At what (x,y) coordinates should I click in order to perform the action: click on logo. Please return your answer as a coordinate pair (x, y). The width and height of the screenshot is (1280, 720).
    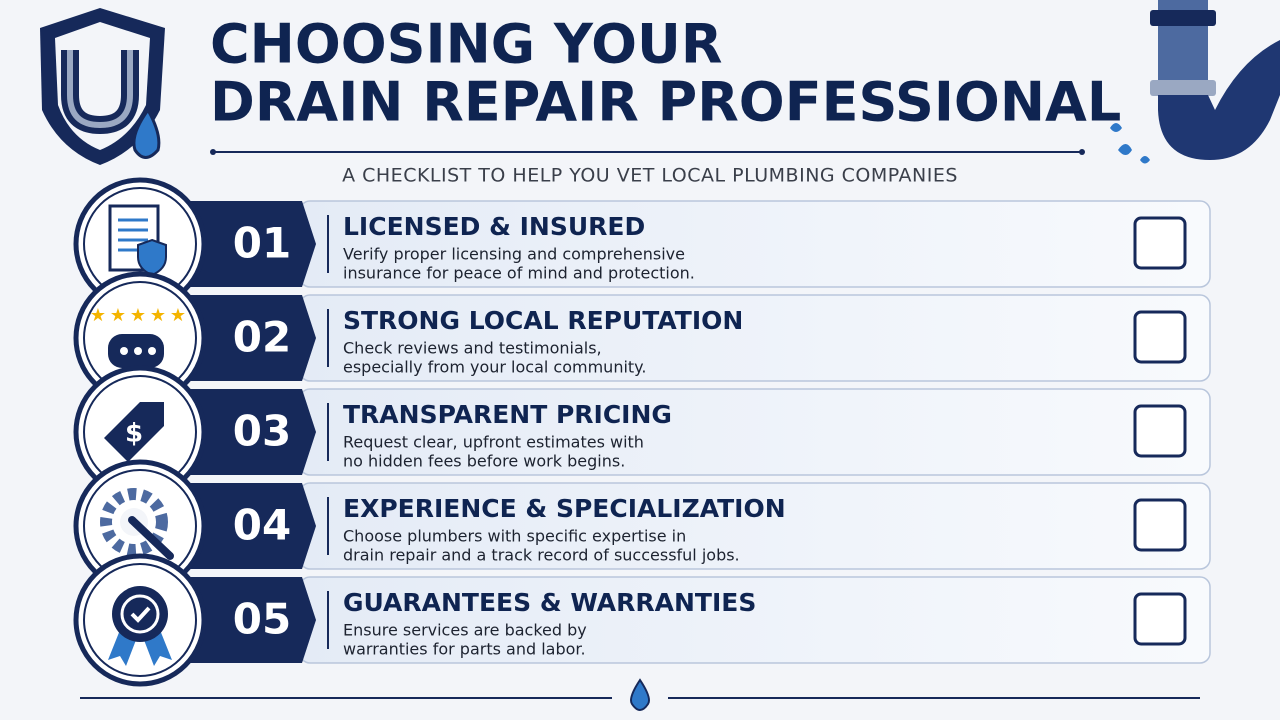
    Looking at the image, I should click on (102, 86).